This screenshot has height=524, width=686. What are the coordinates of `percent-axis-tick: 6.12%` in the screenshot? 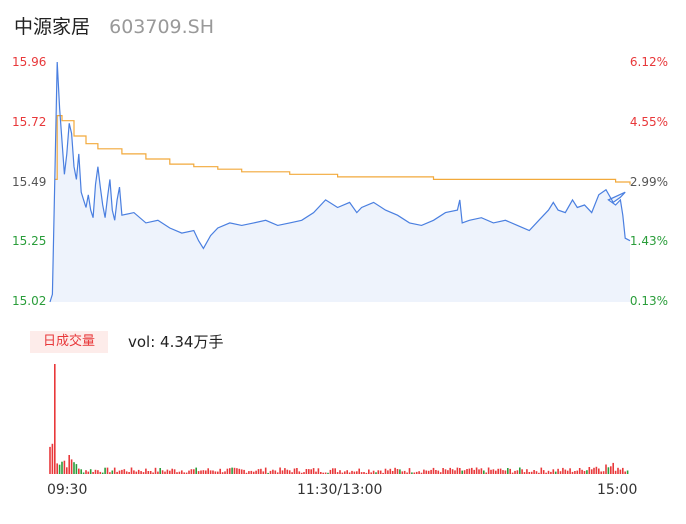 It's located at (648, 62).